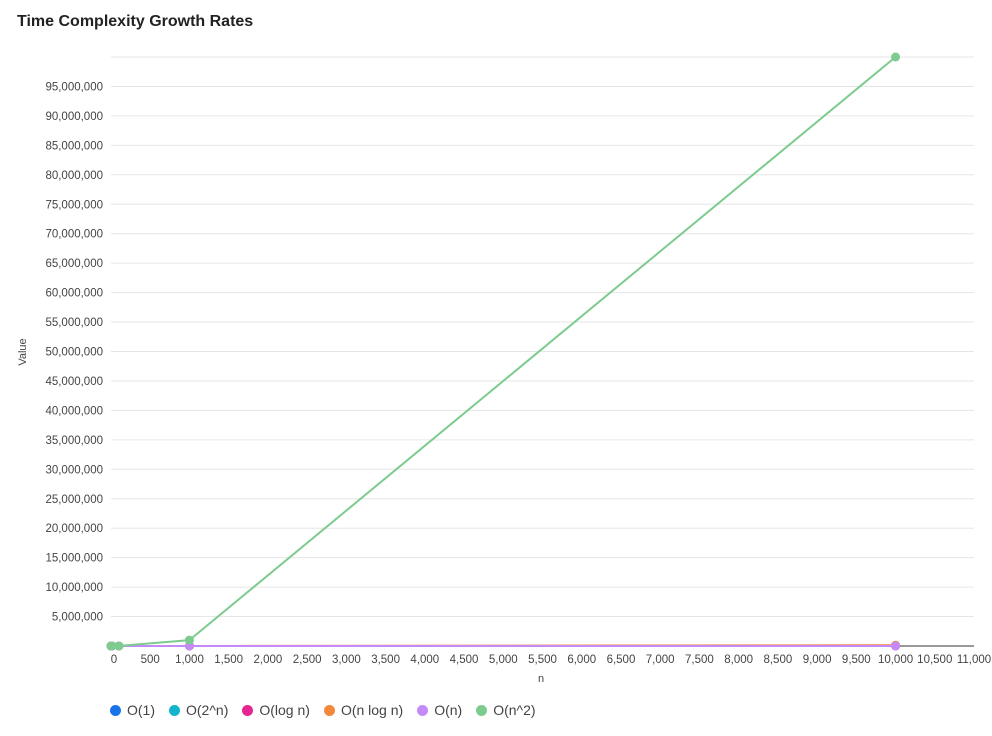 The width and height of the screenshot is (992, 736). I want to click on y-tick-label: 60,000,000, so click(74, 294).